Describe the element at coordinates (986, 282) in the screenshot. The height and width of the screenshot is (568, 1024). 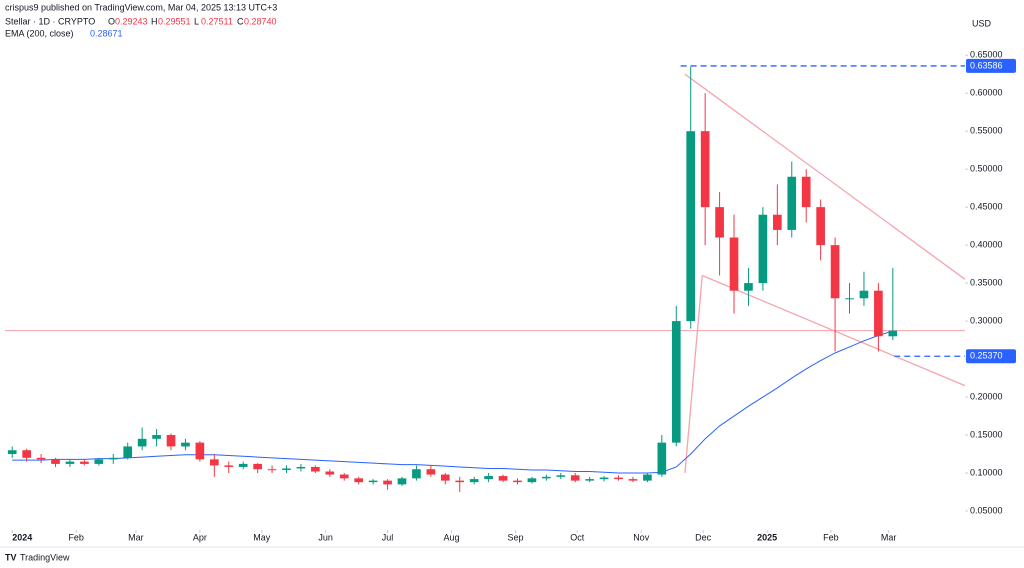
I see `y-tick-label: 0.35000` at that location.